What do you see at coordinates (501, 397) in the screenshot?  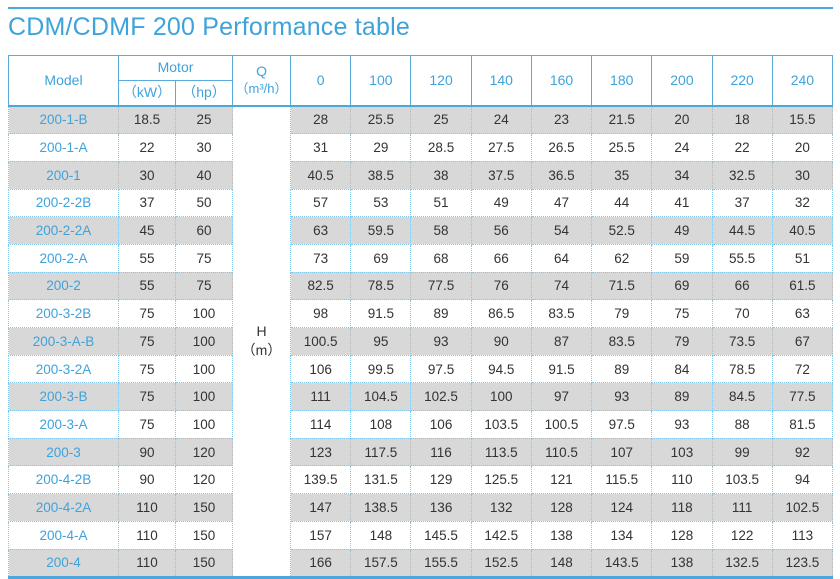 I see `value-cell: 100` at bounding box center [501, 397].